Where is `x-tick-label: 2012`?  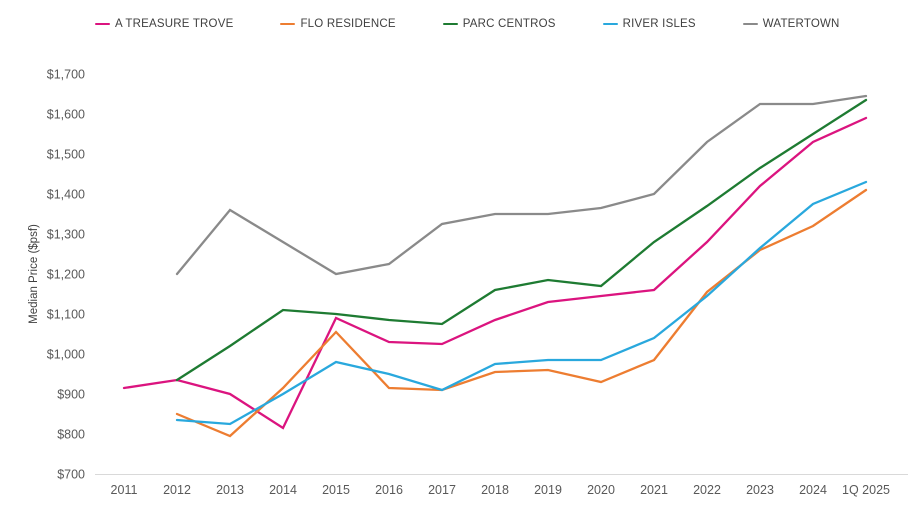
x-tick-label: 2012 is located at coordinates (177, 490).